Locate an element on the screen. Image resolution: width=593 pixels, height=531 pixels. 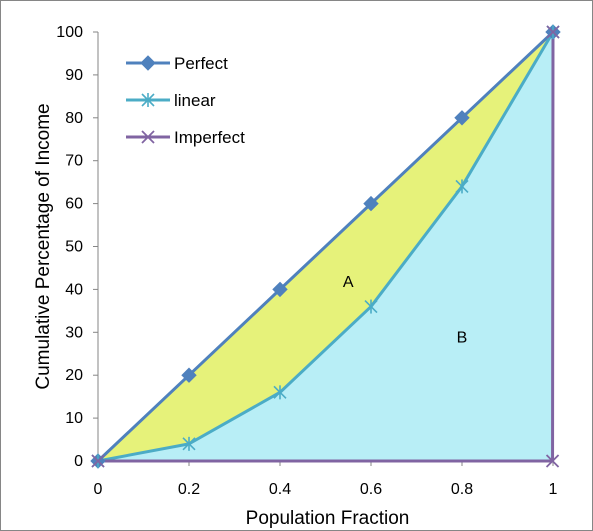
legend: Perfect linear Imperfect is located at coordinates (185, 100).